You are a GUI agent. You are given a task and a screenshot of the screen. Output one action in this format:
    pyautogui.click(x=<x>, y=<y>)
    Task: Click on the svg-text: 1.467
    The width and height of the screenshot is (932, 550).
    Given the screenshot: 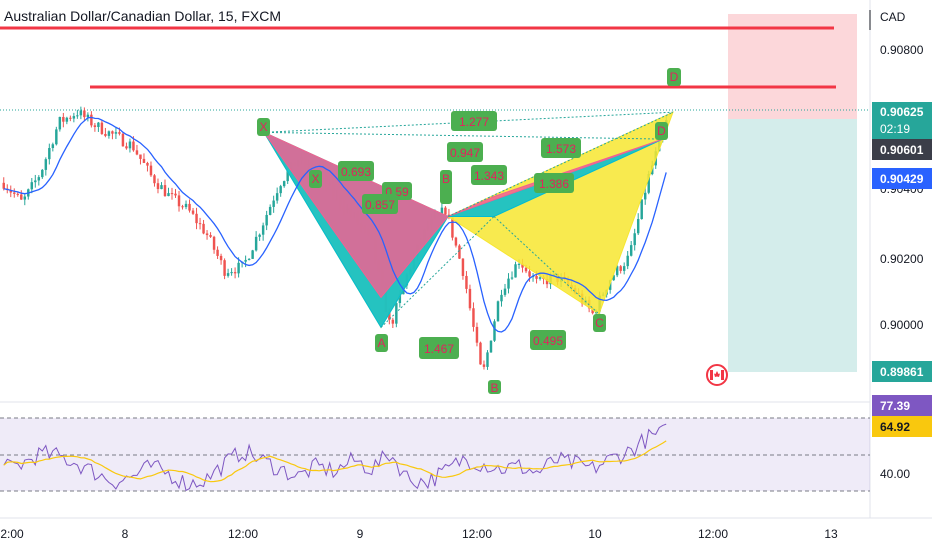 What is the action you would take?
    pyautogui.click(x=439, y=349)
    